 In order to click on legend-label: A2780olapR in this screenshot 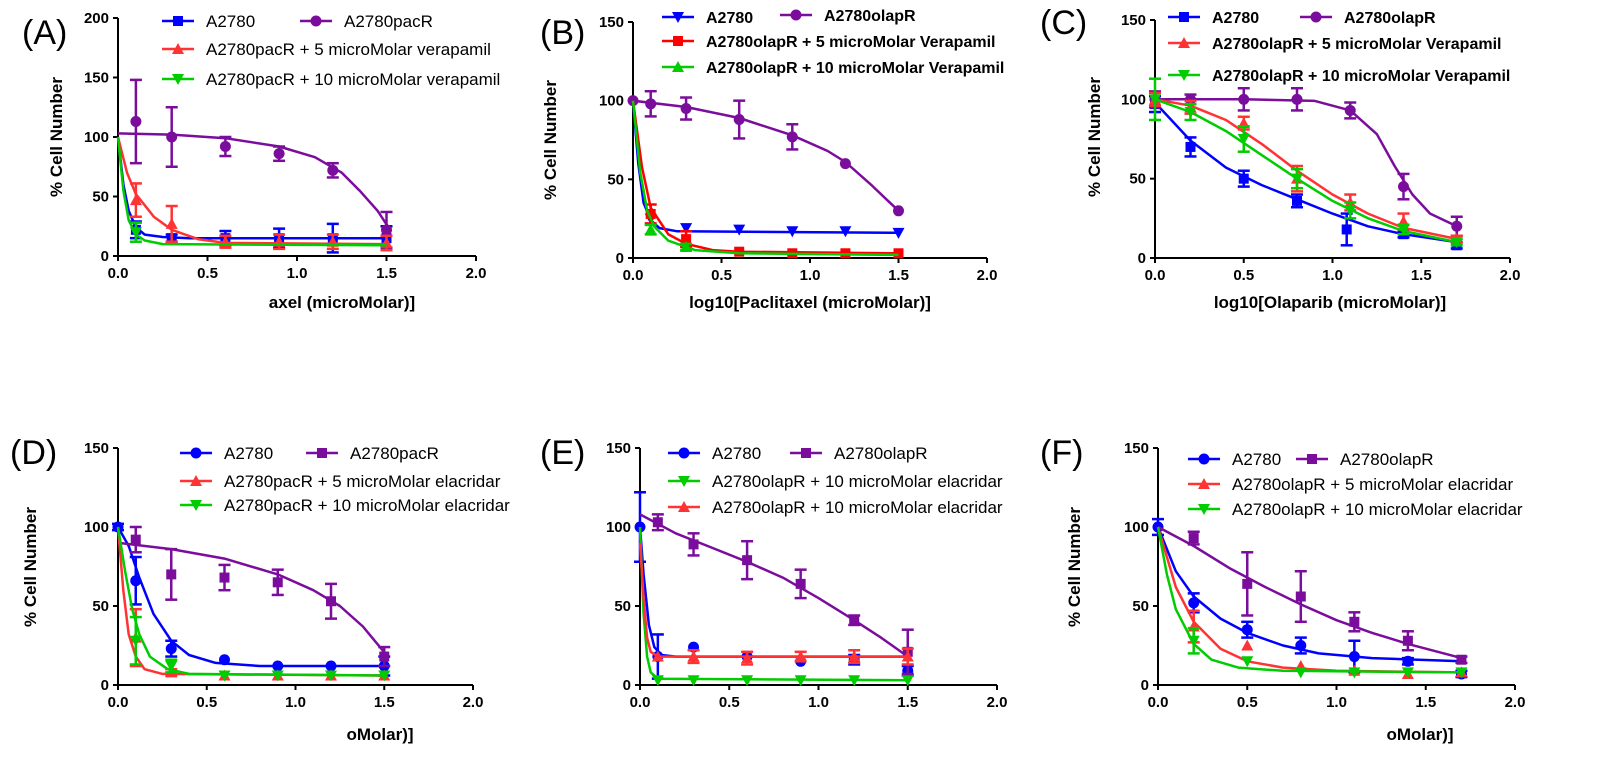, I will do `click(870, 16)`.